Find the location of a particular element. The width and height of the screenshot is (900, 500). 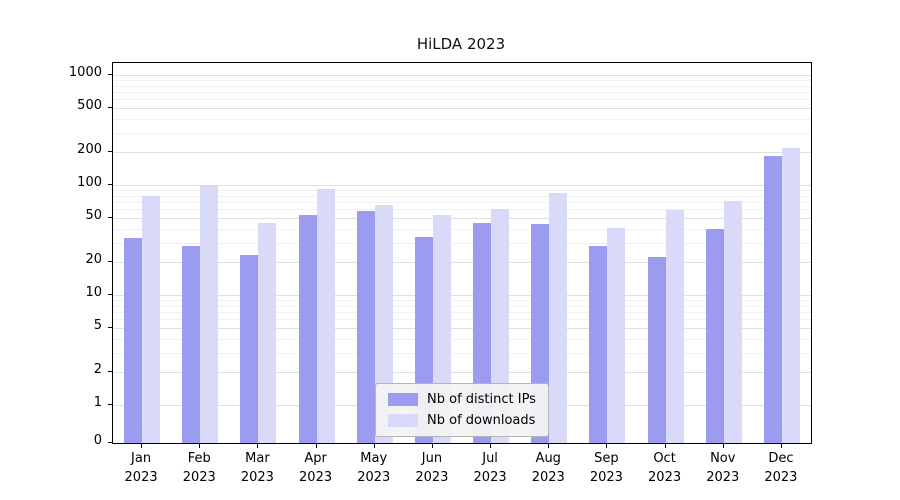

legend-item-distinct-ips: Nb of distinct IPs is located at coordinates (462, 399).